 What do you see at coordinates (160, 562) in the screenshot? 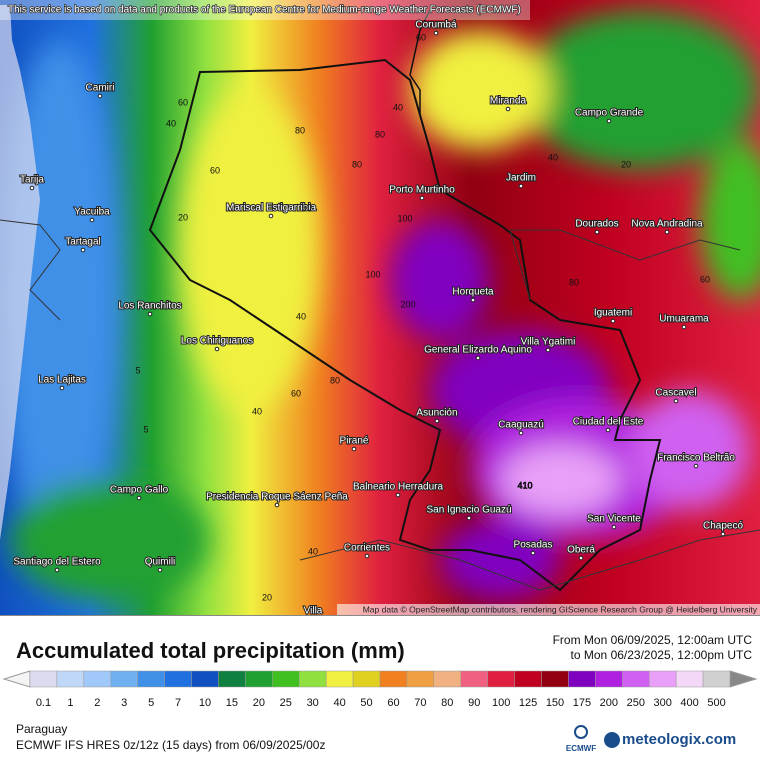
I see `city-label: Quimili` at bounding box center [160, 562].